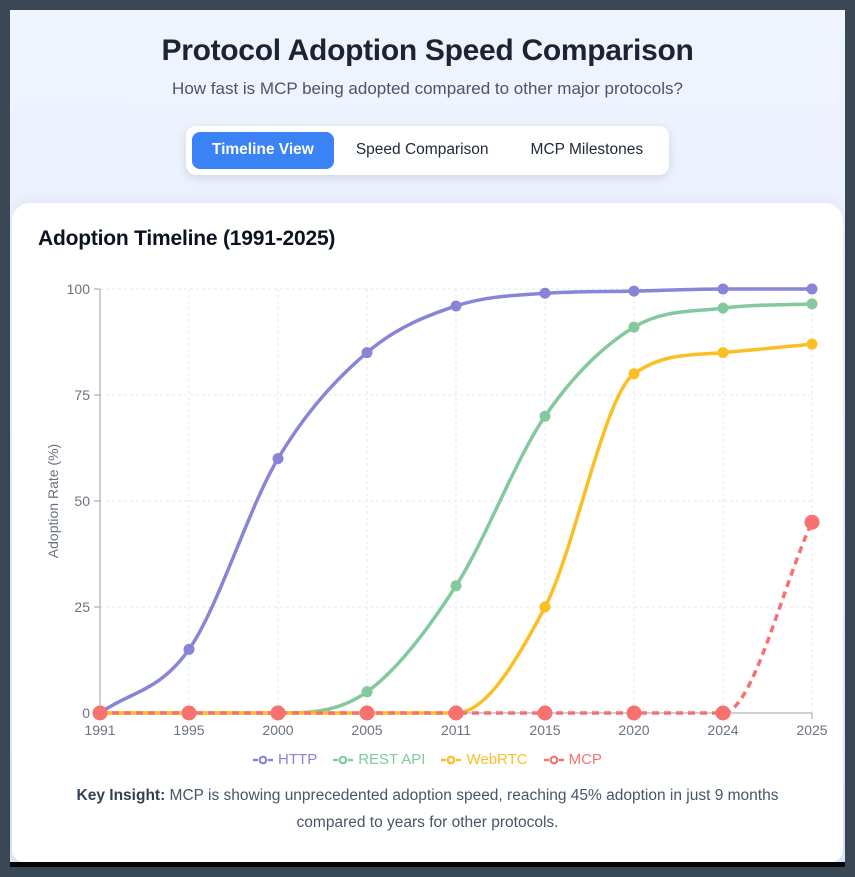 The width and height of the screenshot is (855, 877). I want to click on dot-http-1995, so click(189, 649).